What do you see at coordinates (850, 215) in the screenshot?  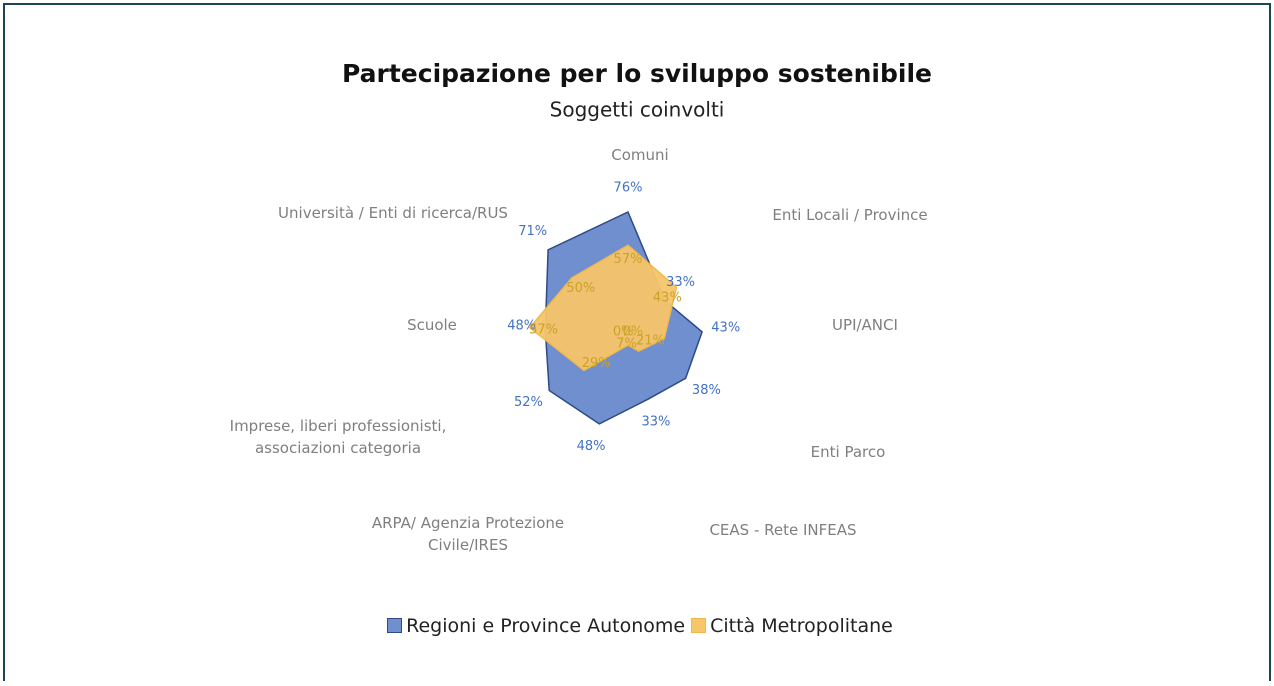 I see `category-label: Enti Locali / Province` at bounding box center [850, 215].